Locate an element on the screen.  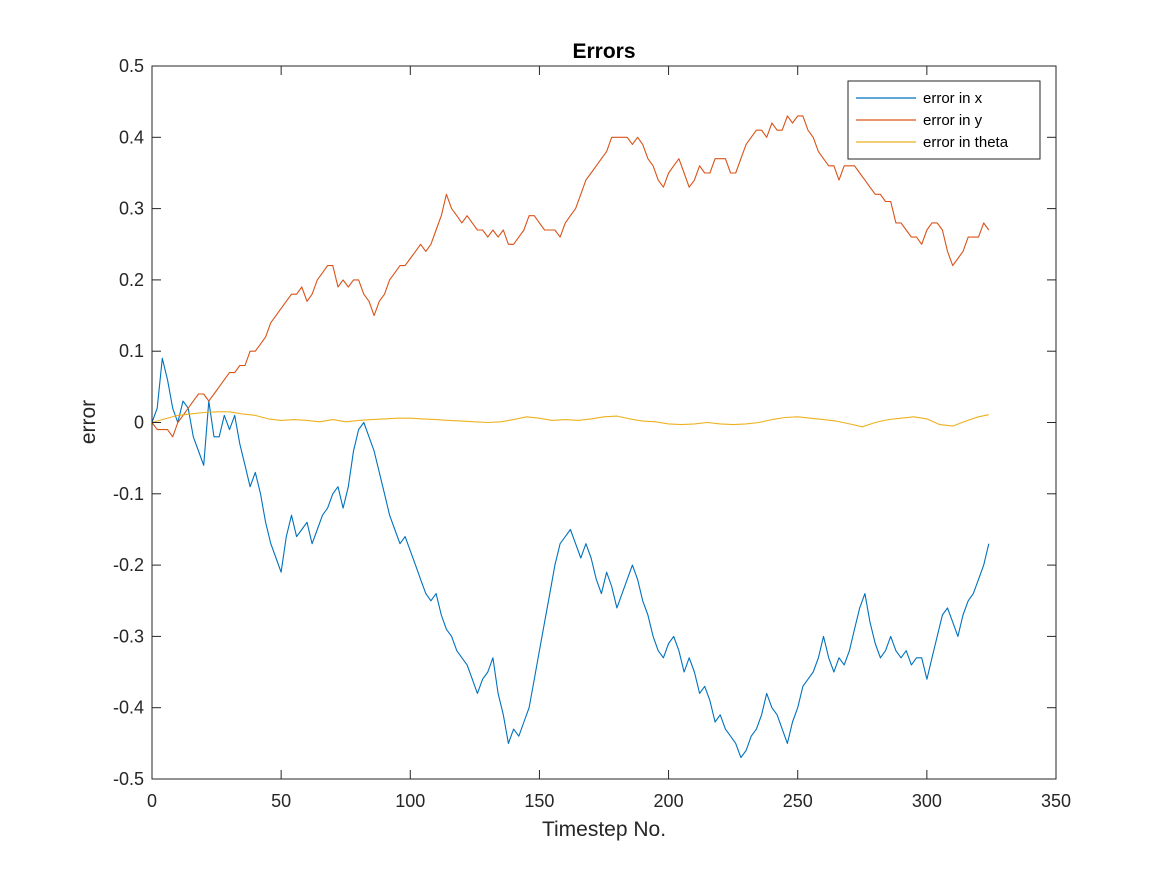
x-tick-label: 200 is located at coordinates (669, 801).